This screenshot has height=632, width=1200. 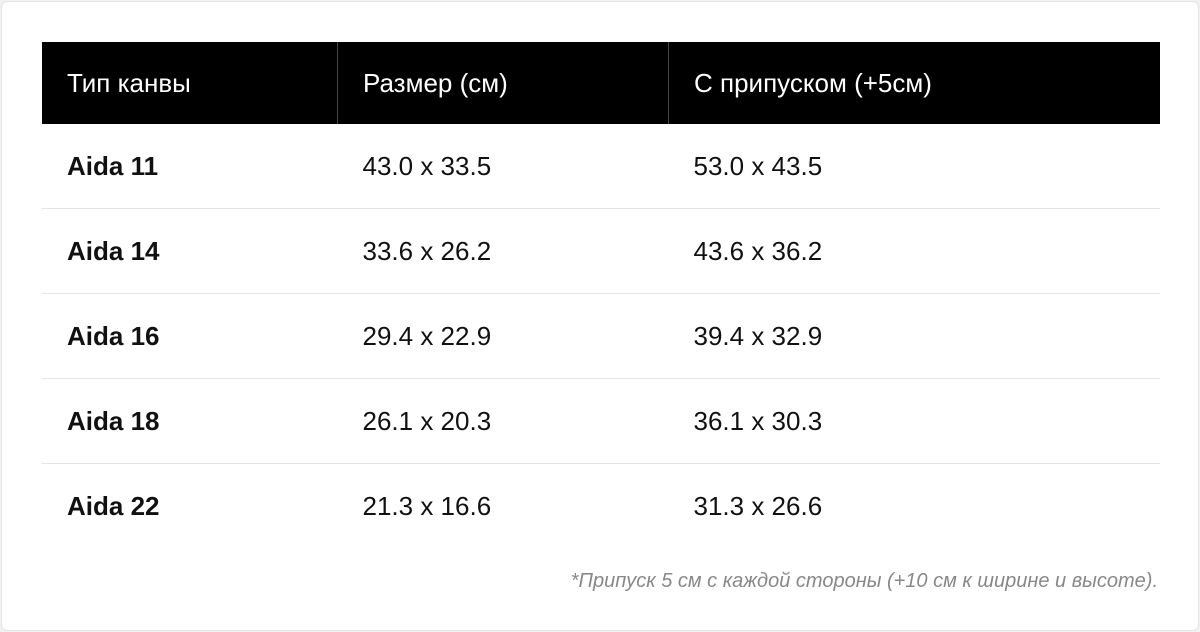 I want to click on size-cell: 36.1 x 30.3, so click(x=914, y=421).